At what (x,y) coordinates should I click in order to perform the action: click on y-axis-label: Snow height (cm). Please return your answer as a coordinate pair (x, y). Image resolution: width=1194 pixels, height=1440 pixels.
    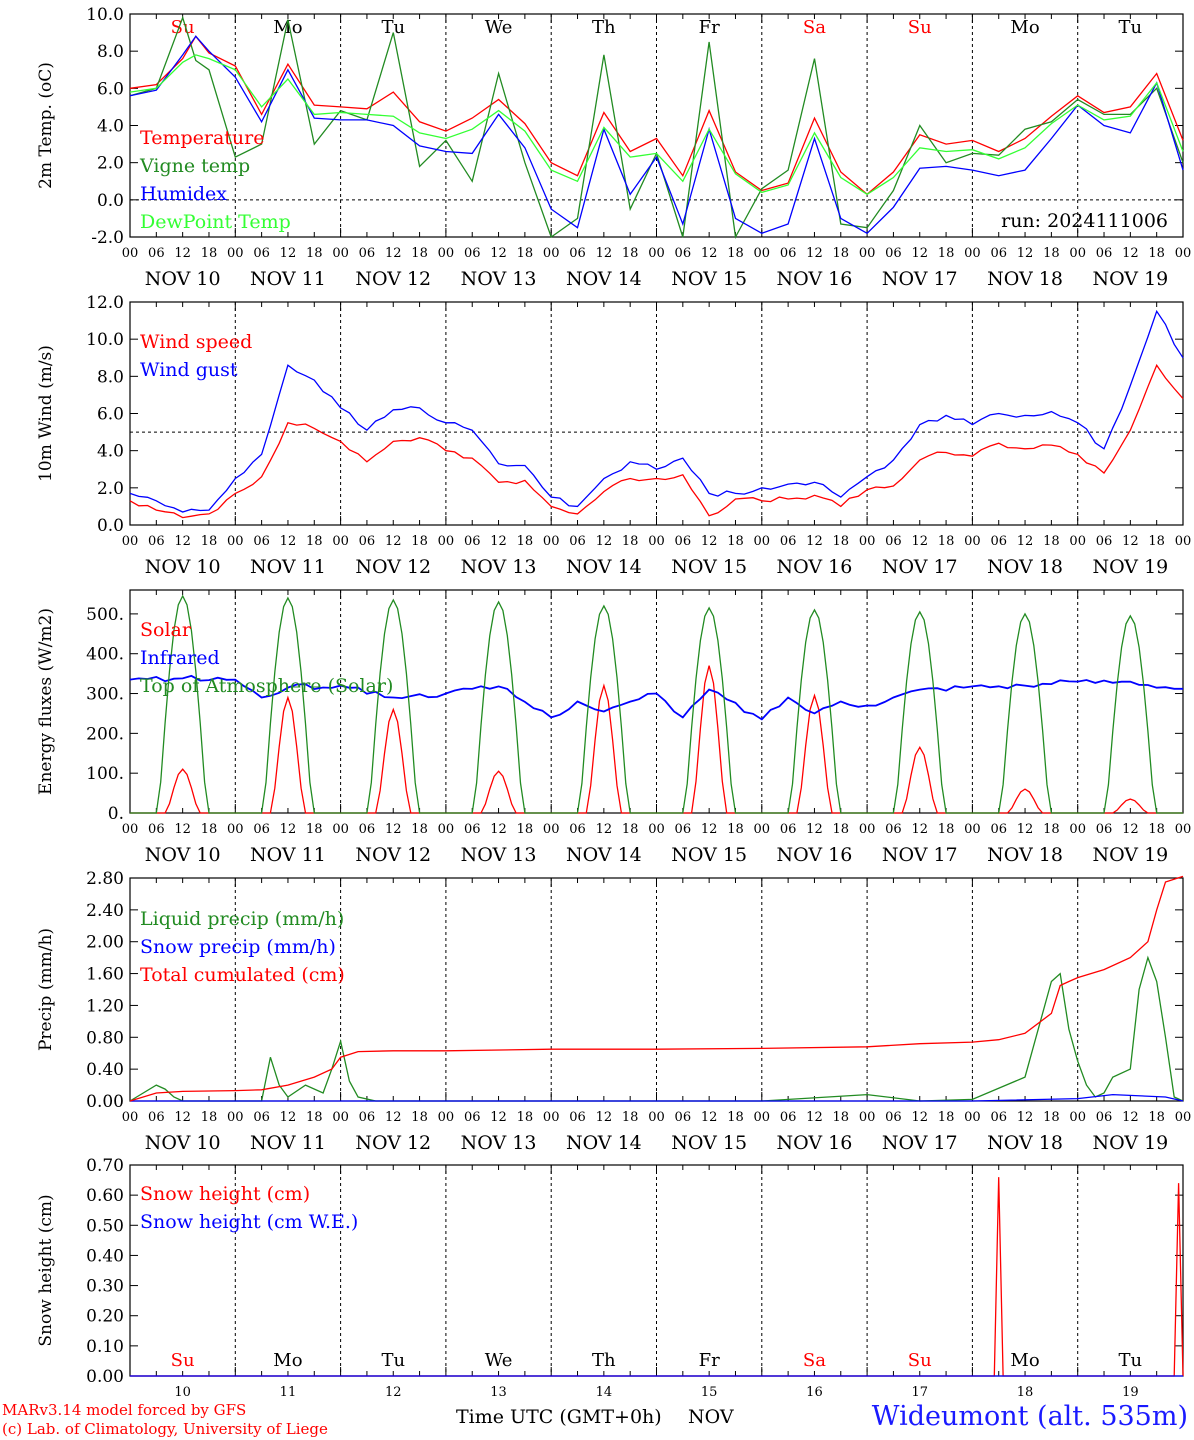
    Looking at the image, I should click on (46, 1270).